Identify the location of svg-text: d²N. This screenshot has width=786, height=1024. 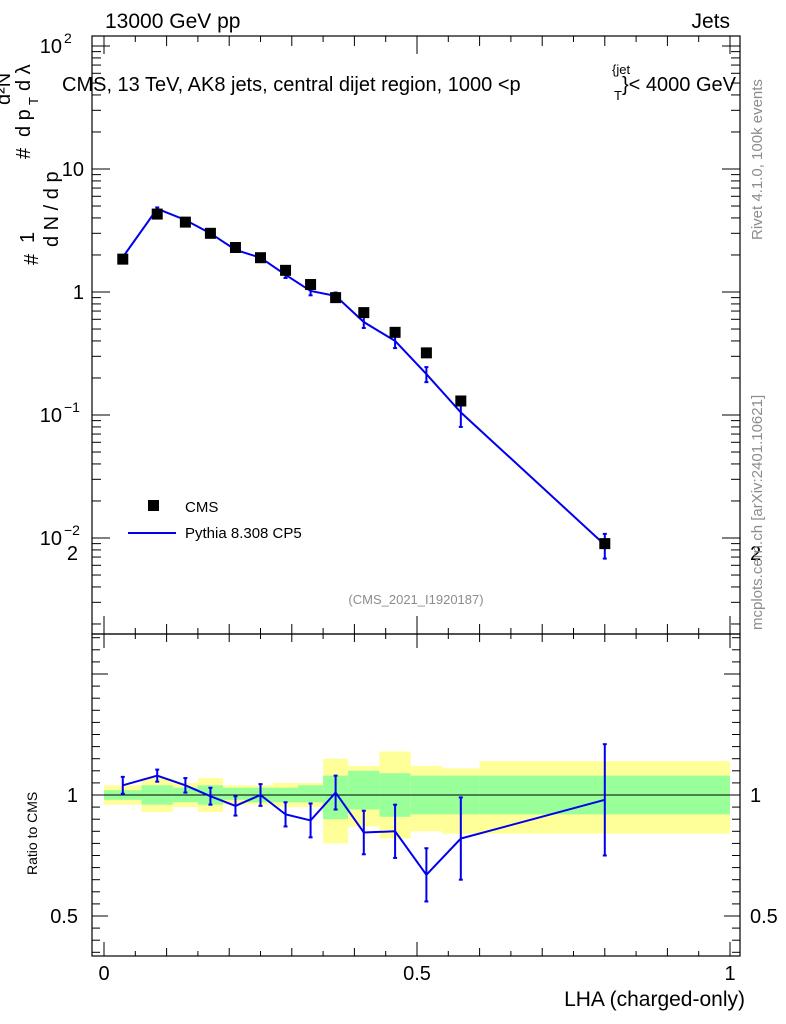
(7, 89).